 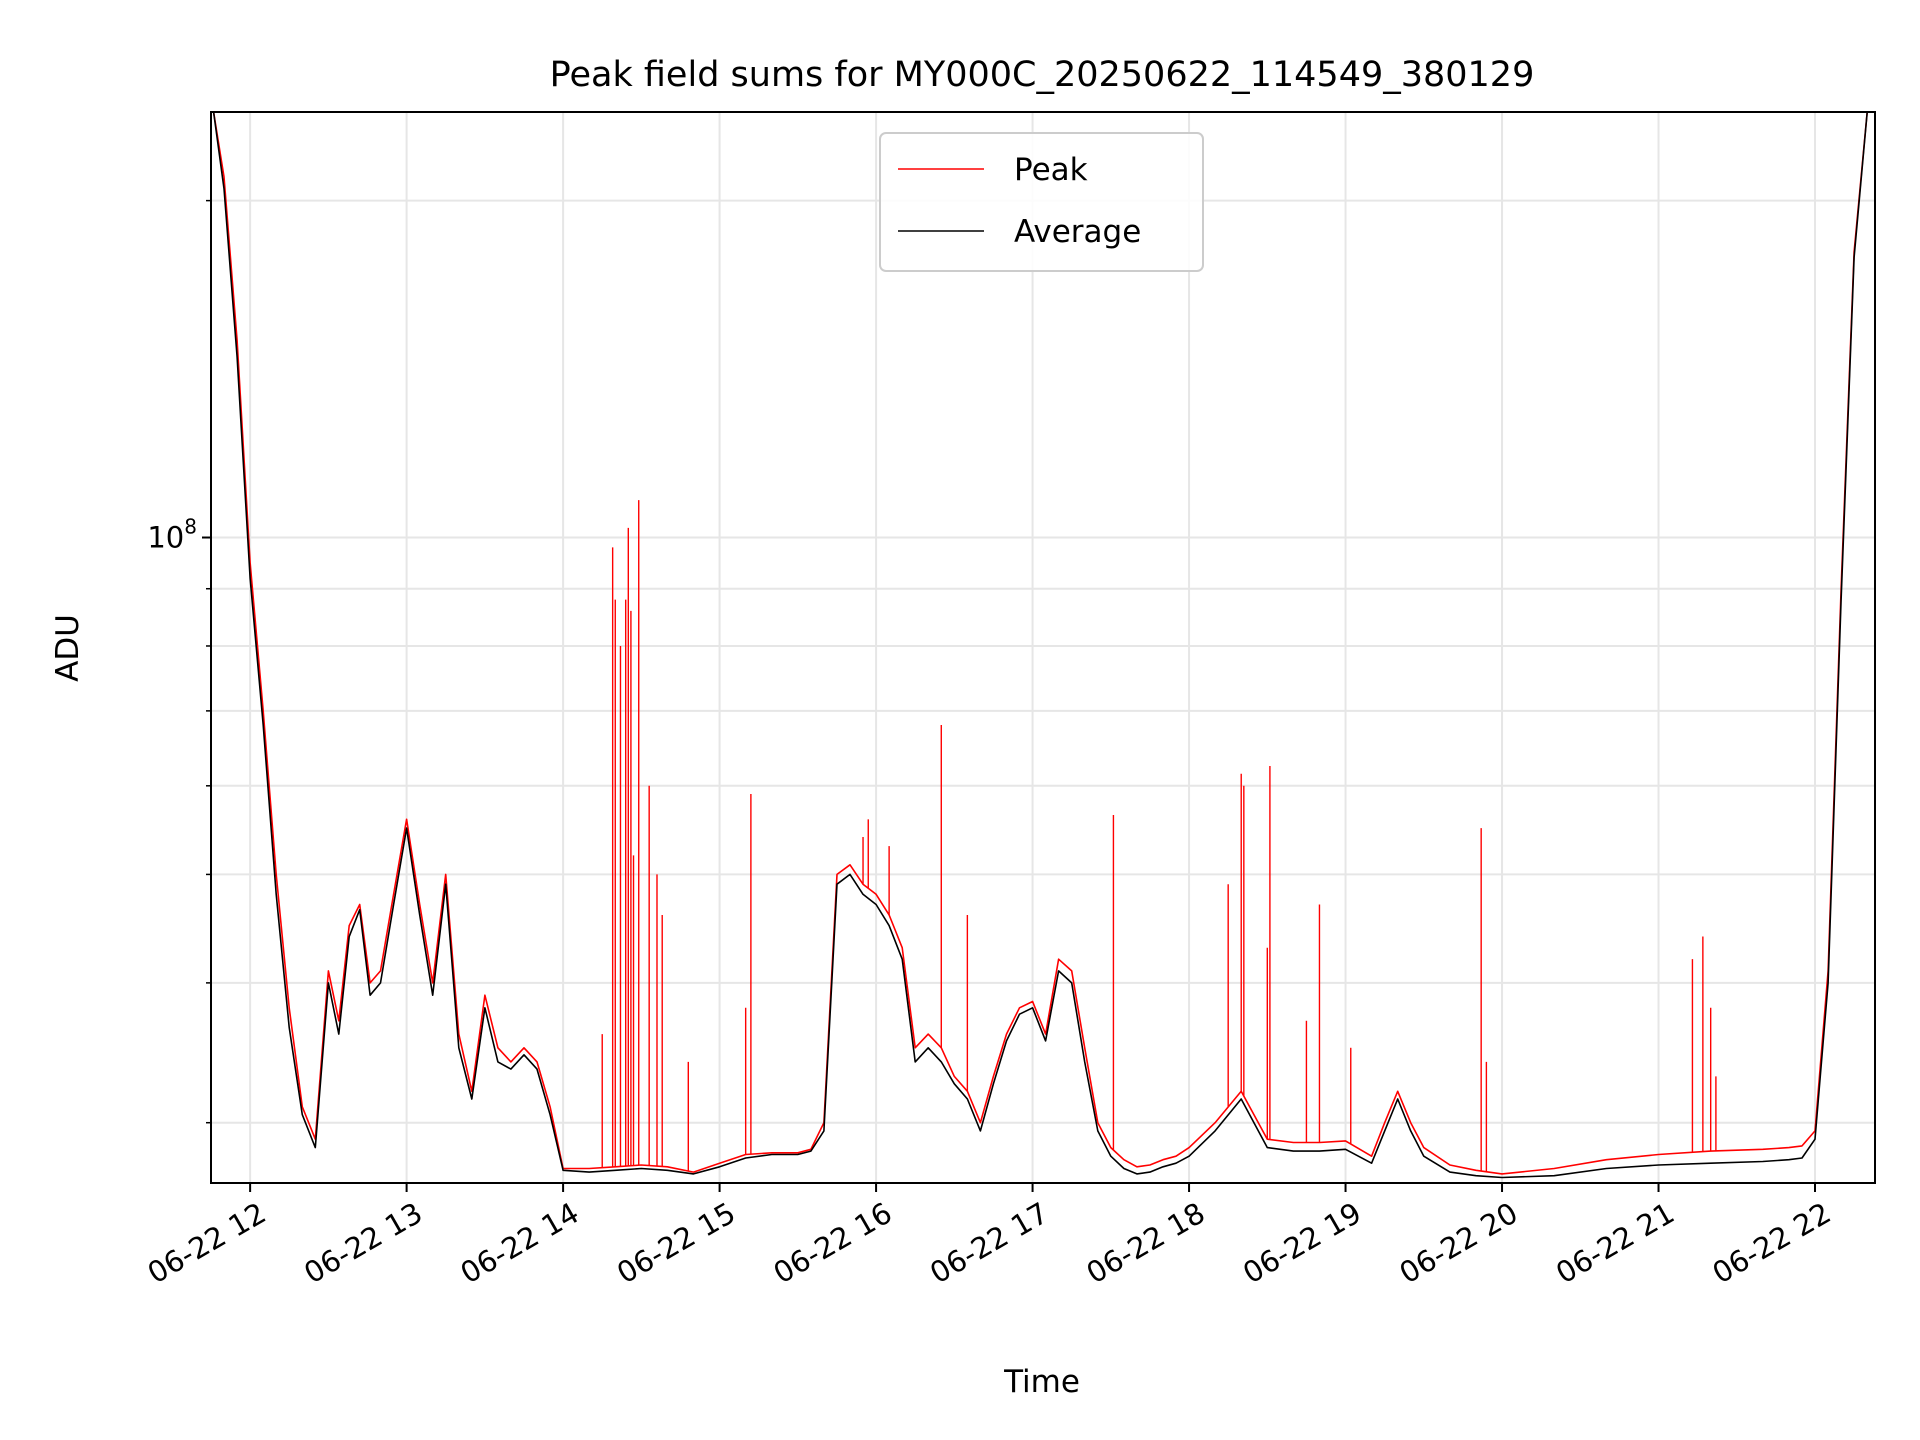 I want to click on legend: Peak Average, so click(x=1041, y=202).